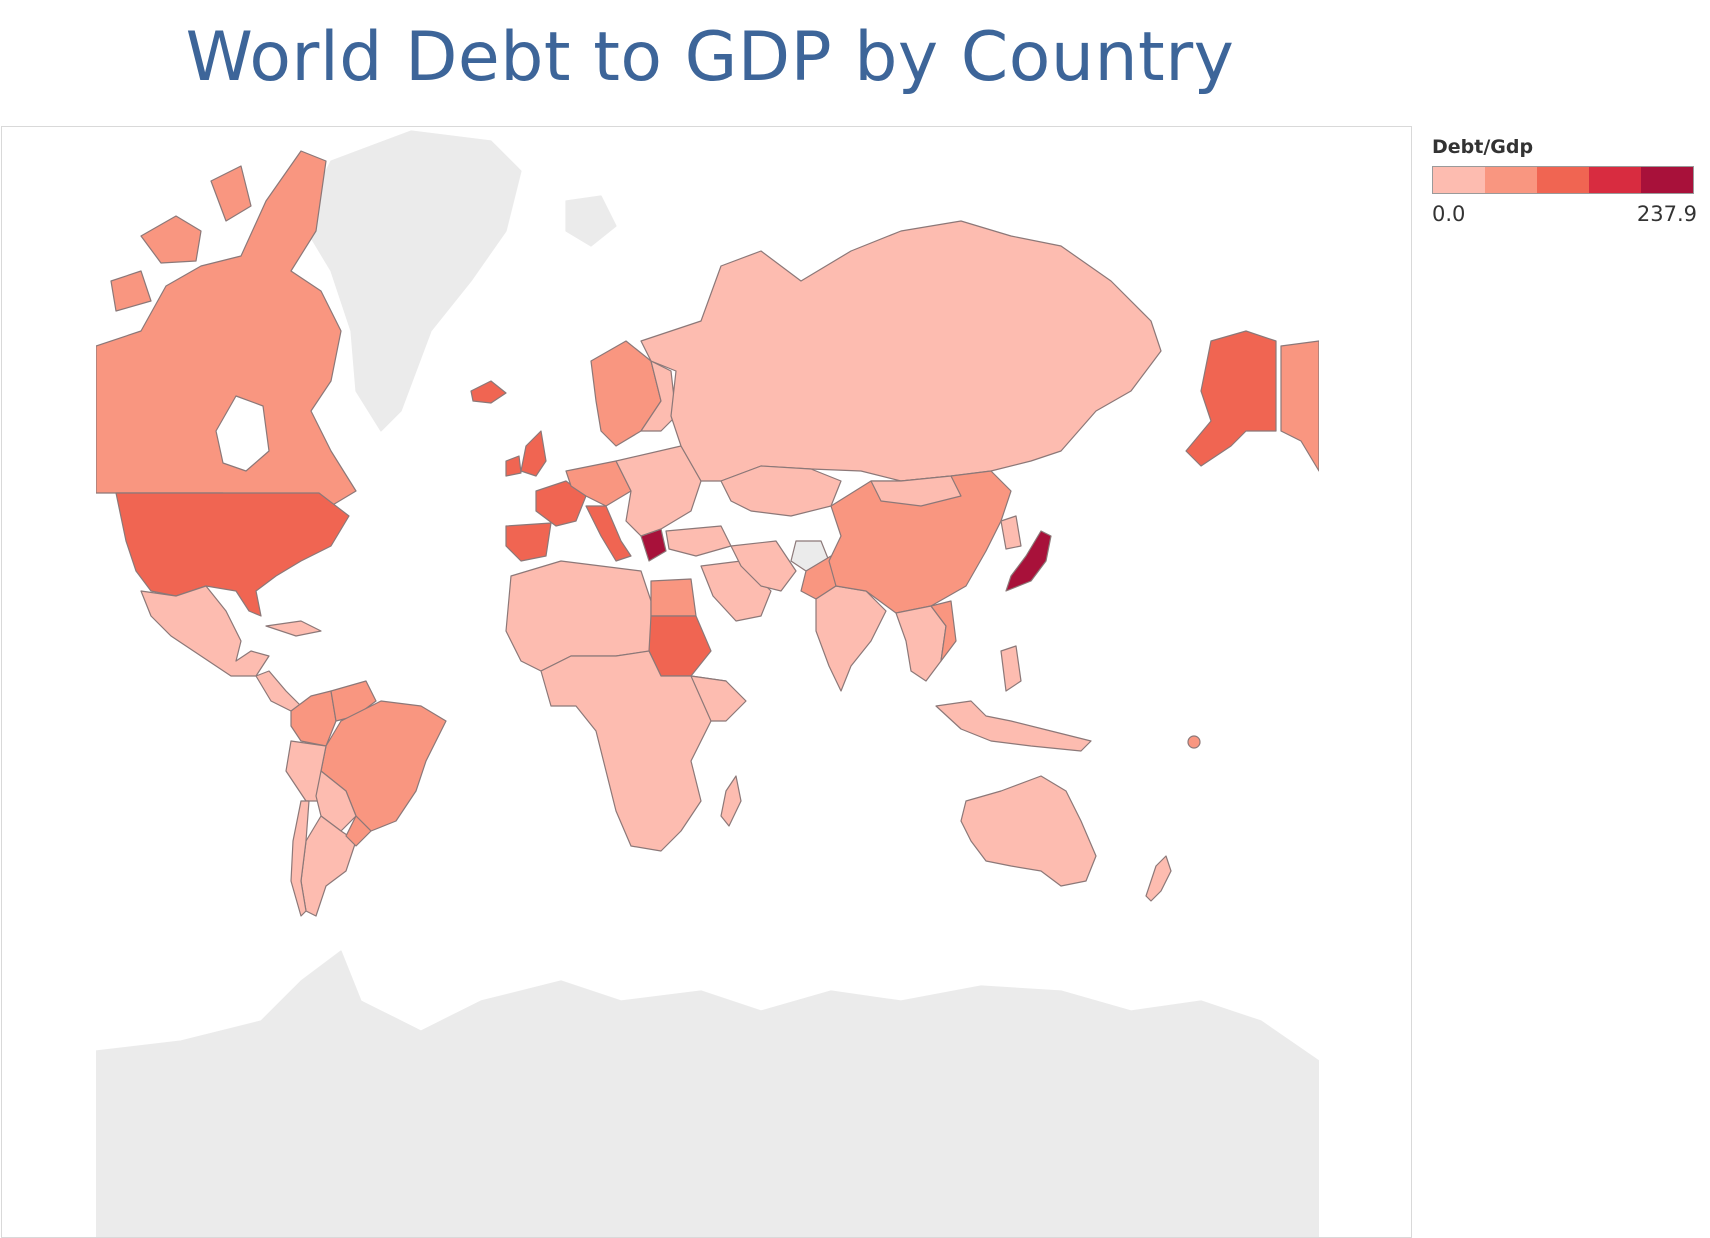 The image size is (1710, 1238). I want to click on country-egypt, so click(673, 597).